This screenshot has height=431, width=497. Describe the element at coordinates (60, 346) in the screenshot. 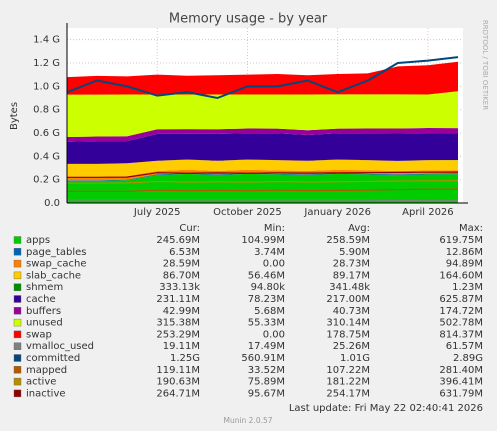

I see `legend-label: vmalloc_used` at that location.